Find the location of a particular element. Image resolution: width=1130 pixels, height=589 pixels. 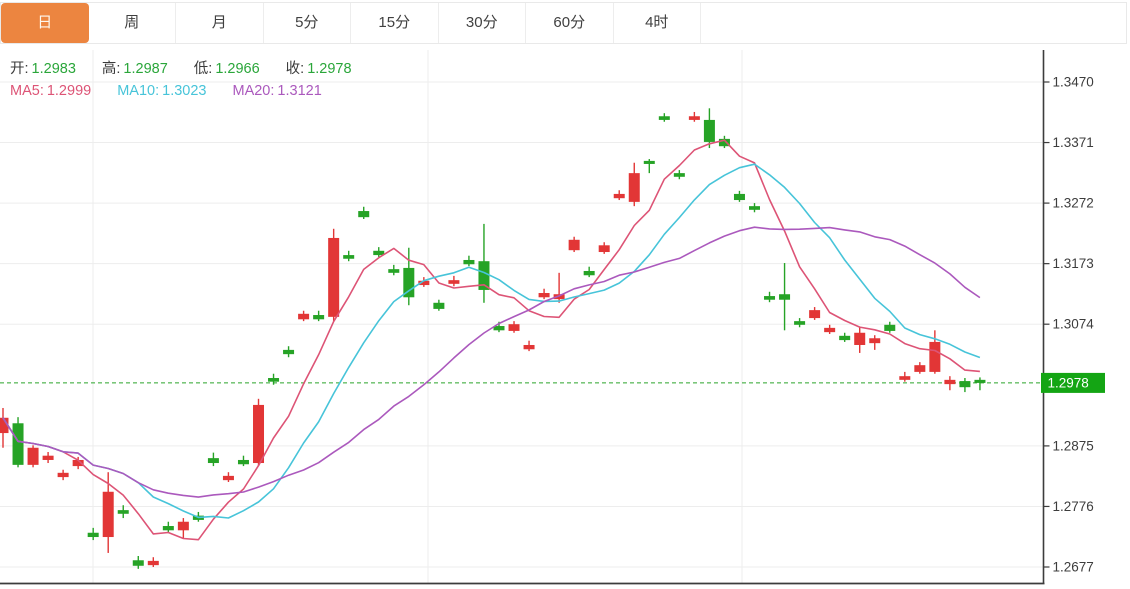

svg-text: 1.2978 is located at coordinates (1068, 383).